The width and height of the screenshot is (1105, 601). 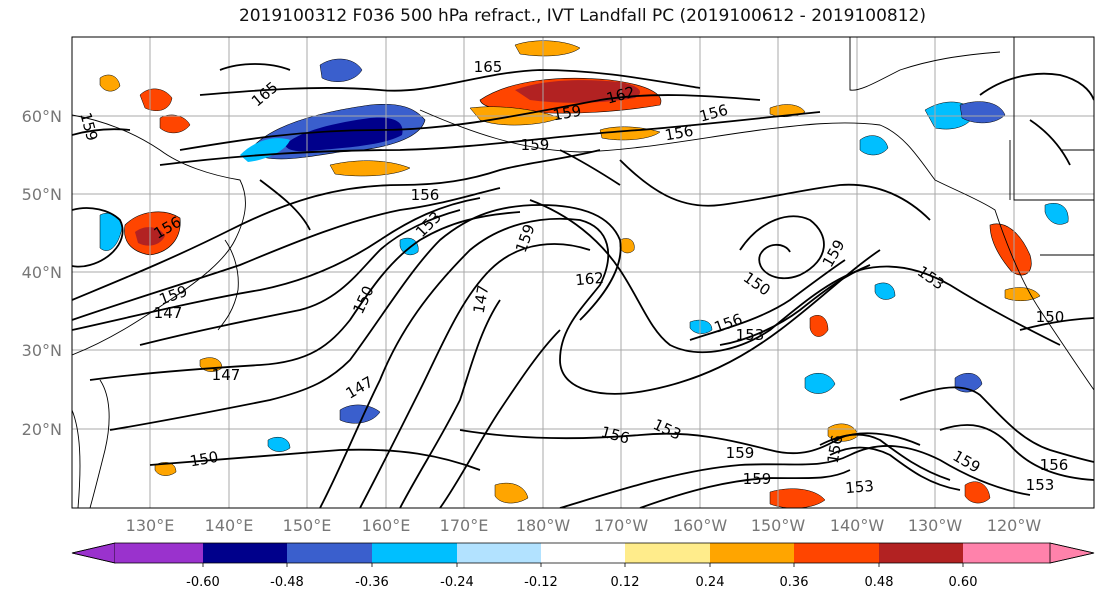 What do you see at coordinates (935, 525) in the screenshot?
I see `longitude-label: 130°W` at bounding box center [935, 525].